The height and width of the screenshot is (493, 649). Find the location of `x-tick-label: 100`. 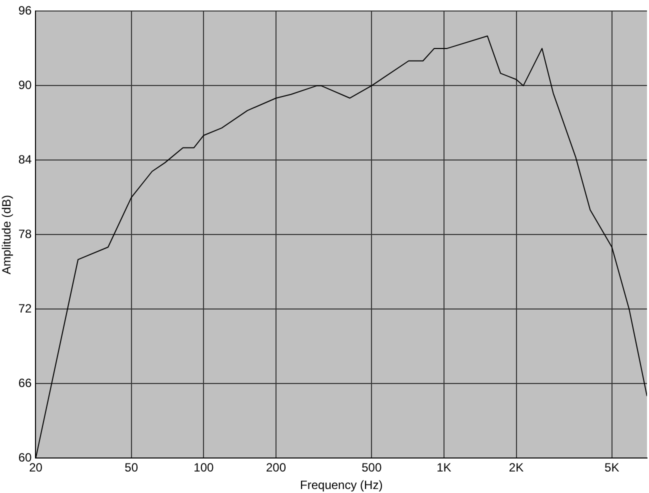

x-tick-label: 100 is located at coordinates (204, 467).